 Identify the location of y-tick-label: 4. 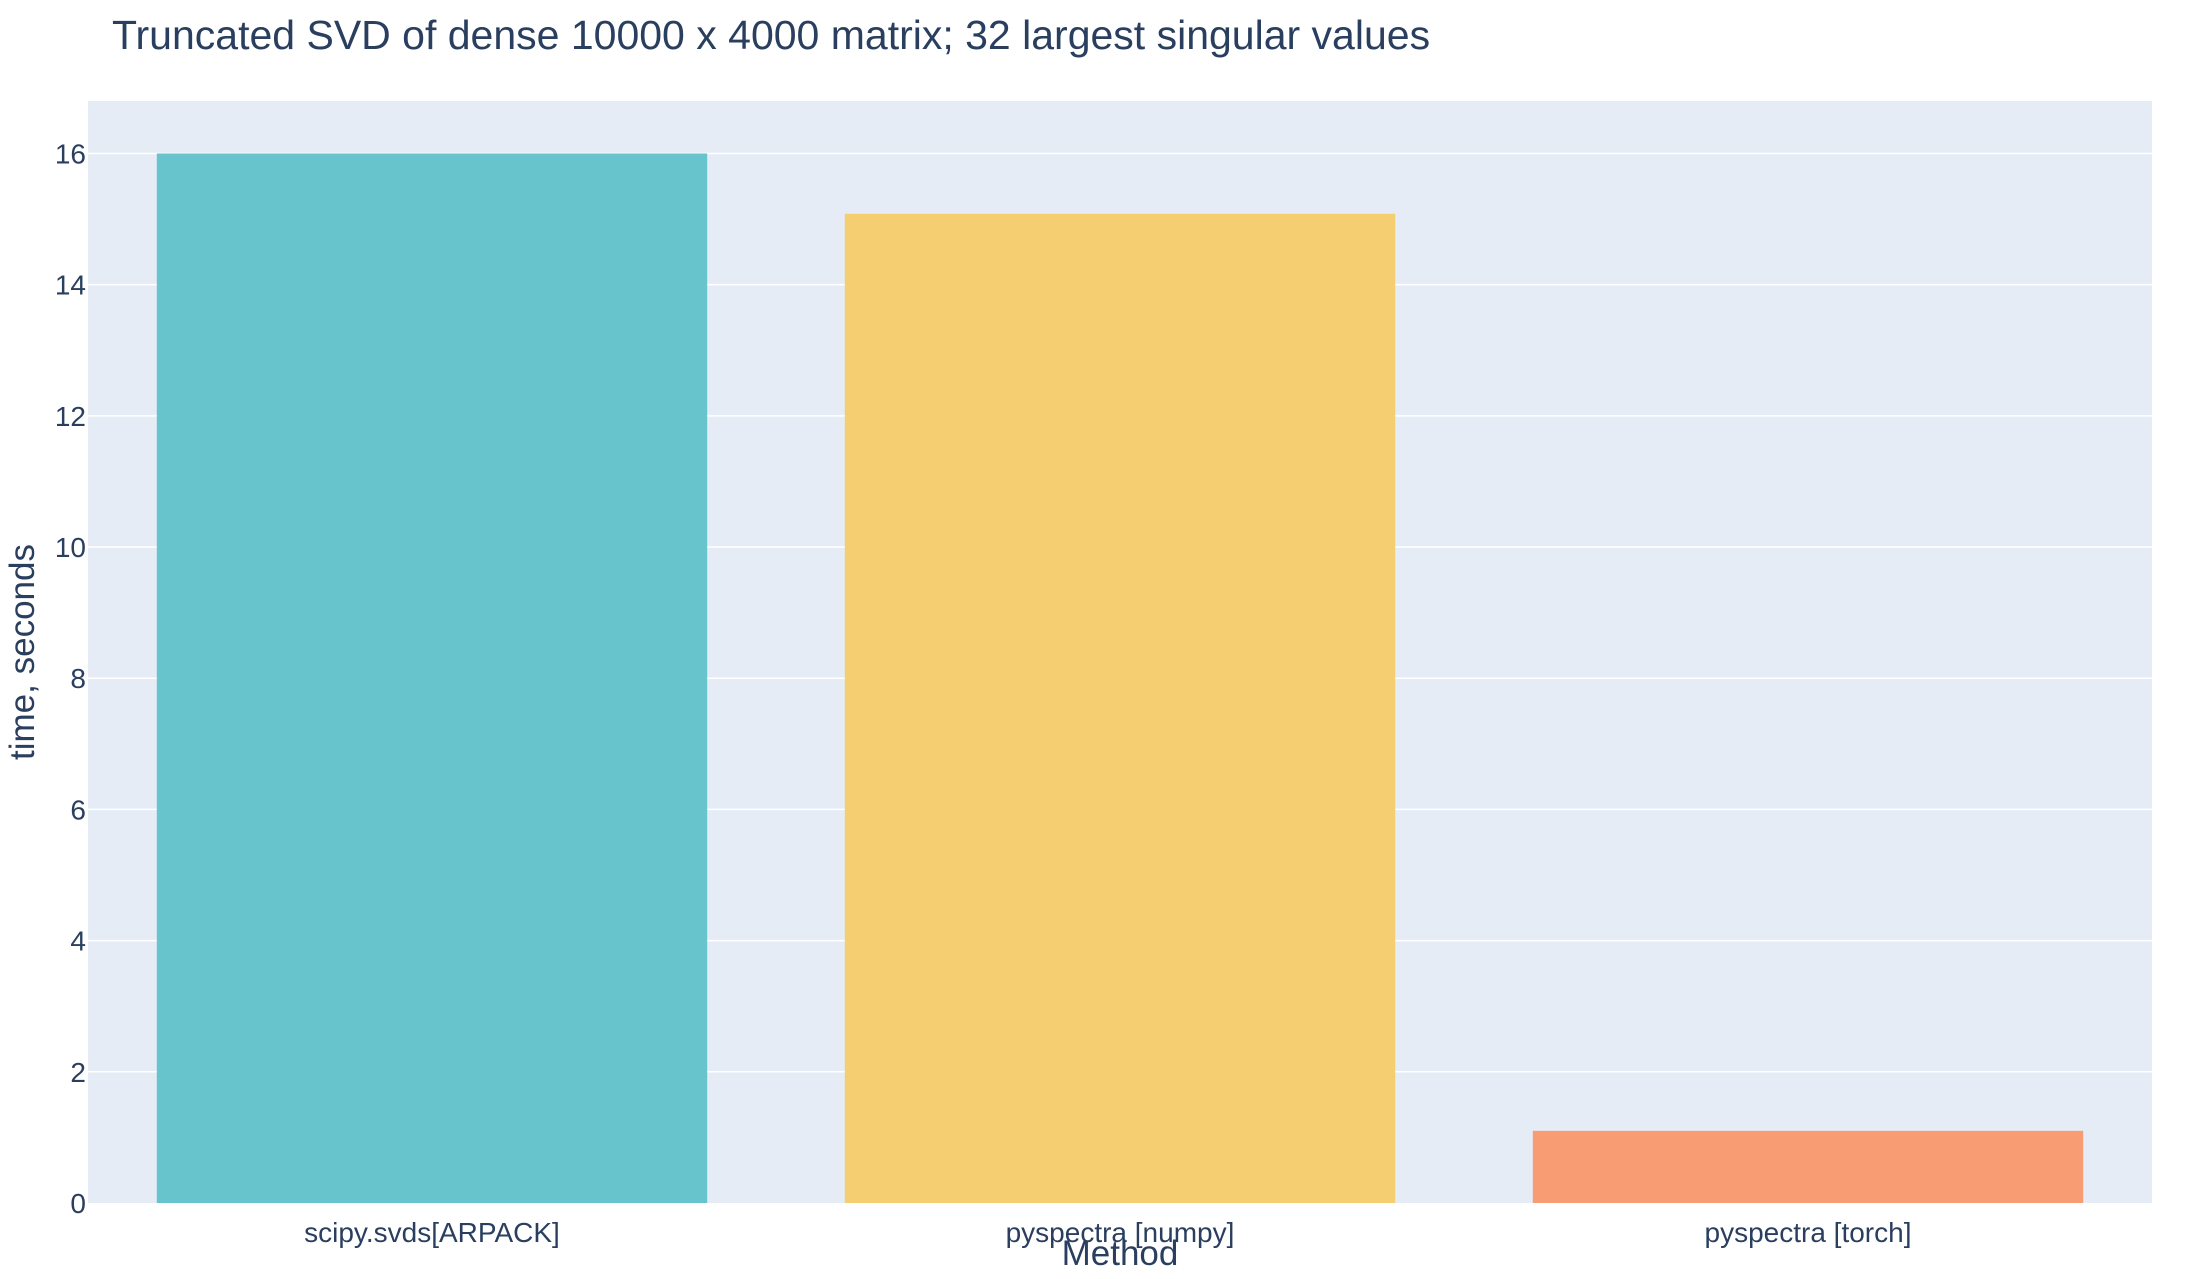
(78, 941).